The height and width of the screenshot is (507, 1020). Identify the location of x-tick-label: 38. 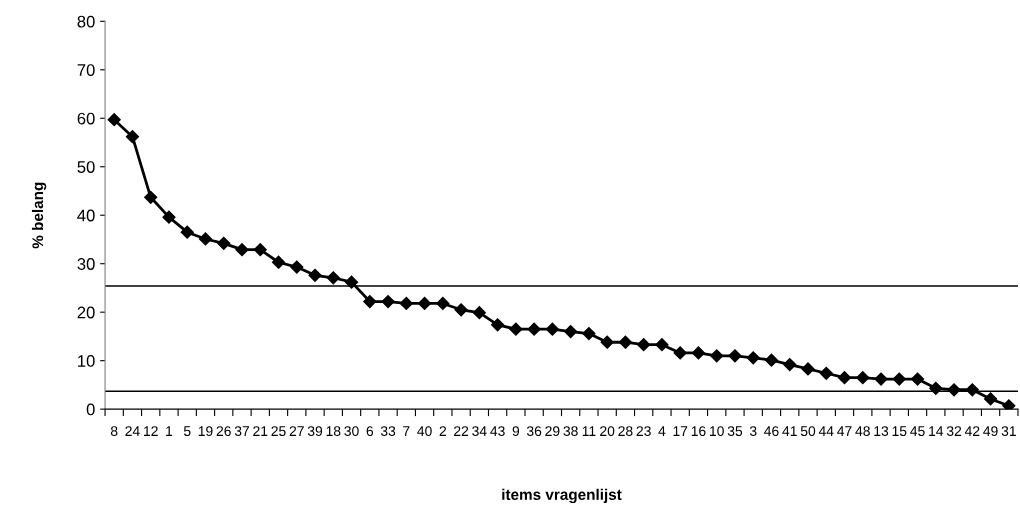
(570, 431).